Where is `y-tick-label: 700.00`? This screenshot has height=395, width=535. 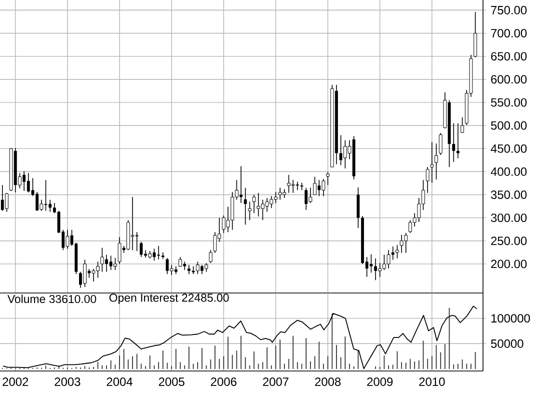
y-tick-label: 700.00 is located at coordinates (509, 33).